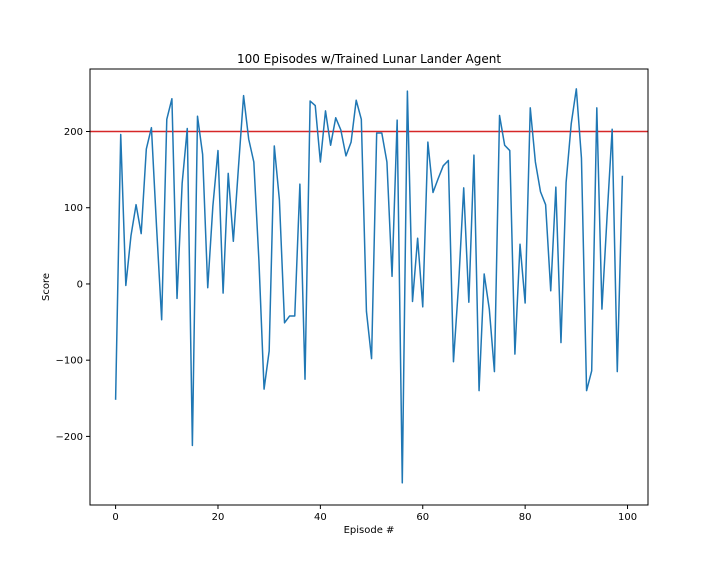 This screenshot has width=720, height=576. I want to click on x-axis-ticks: 0 20 40 60 80 100, so click(374, 514).